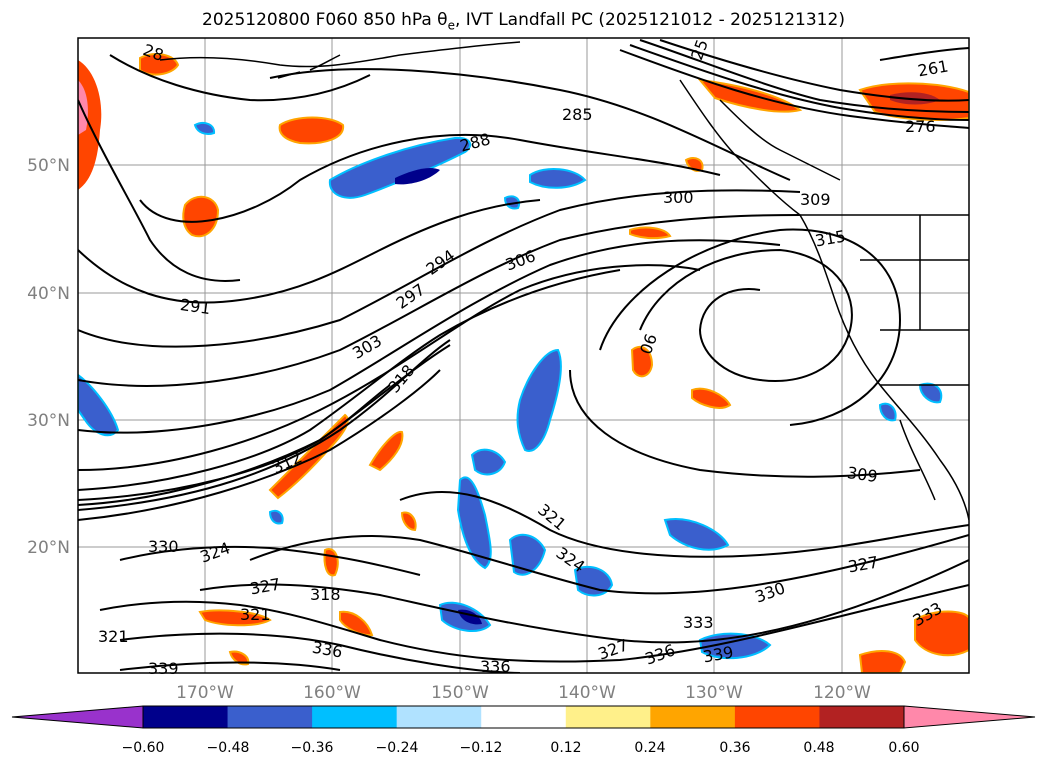 This screenshot has width=1047, height=767. I want to click on lon-label-120w: 120°W, so click(842, 693).